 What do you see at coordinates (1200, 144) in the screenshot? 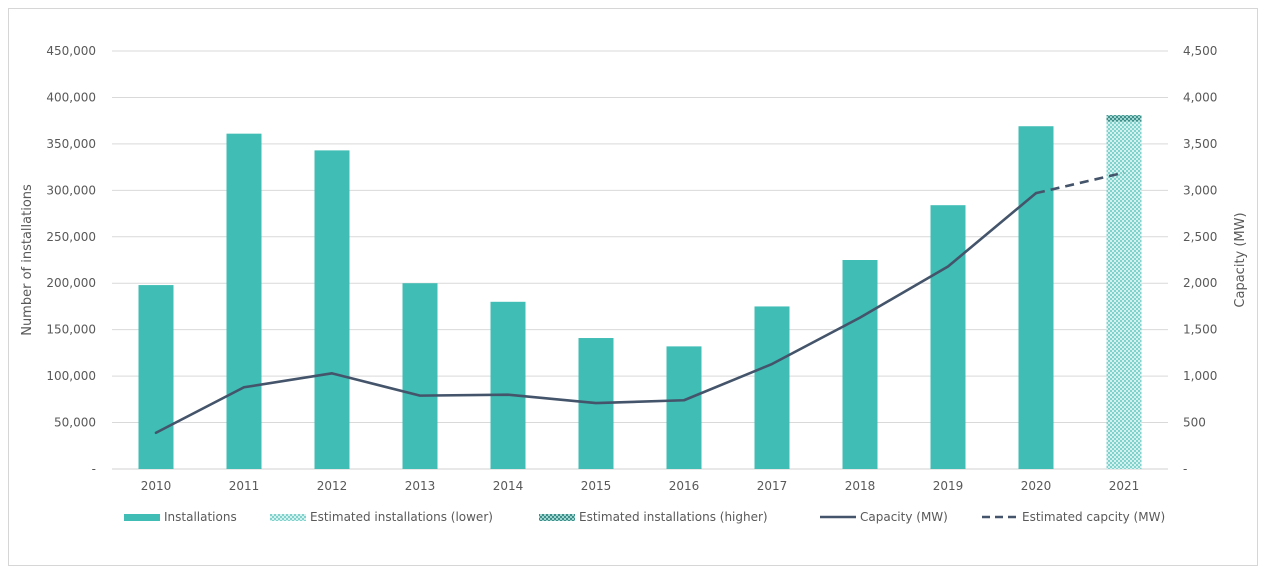
I see `y2-tick-label: 3,500` at bounding box center [1200, 144].